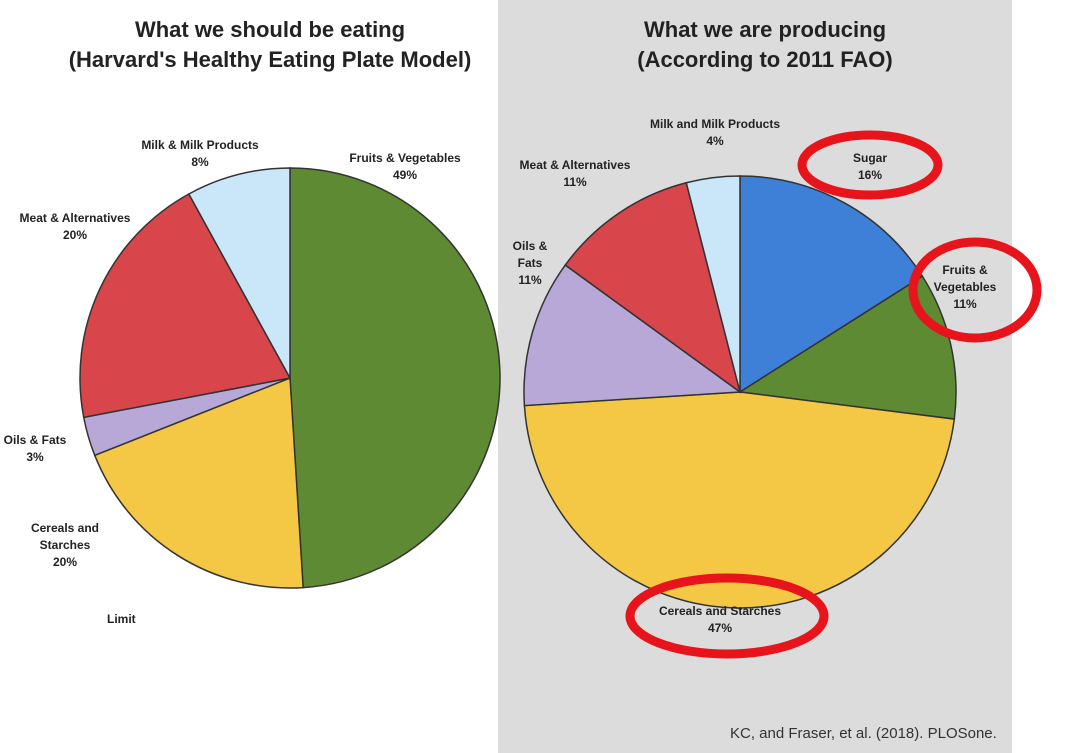 The image size is (1080, 753). I want to click on label-left-cereals: Cereals and Starches 20%, so click(65, 545).